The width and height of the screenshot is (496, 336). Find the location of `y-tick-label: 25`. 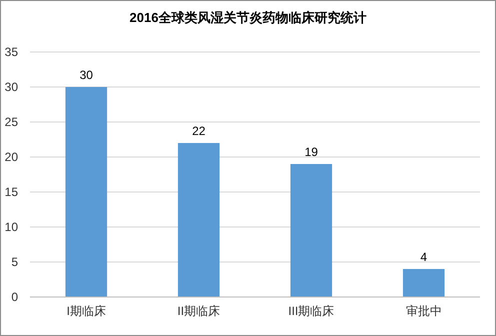

y-tick-label: 25 is located at coordinates (11, 122).